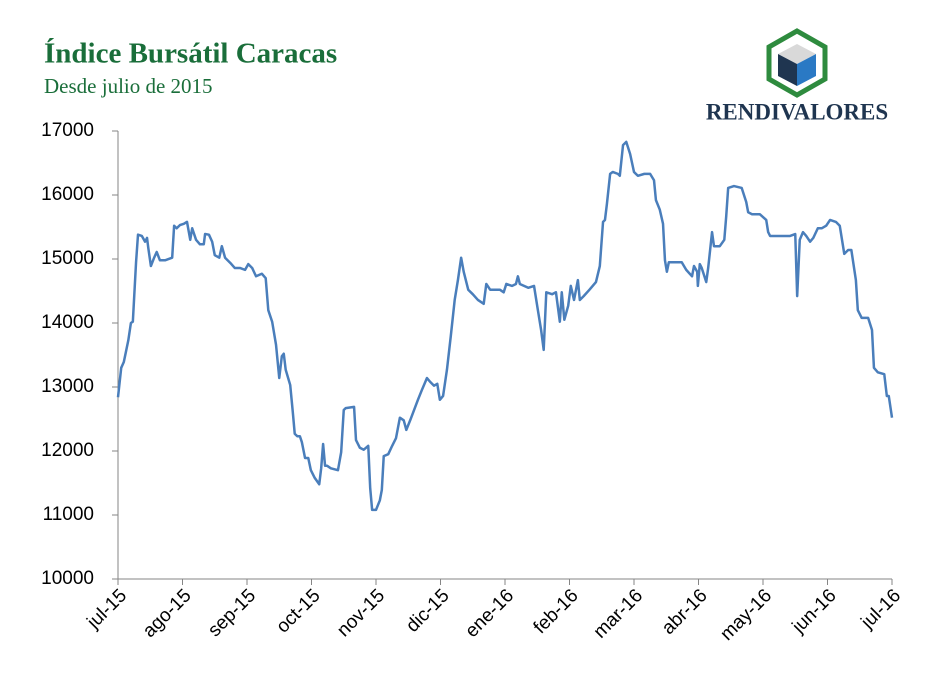 This screenshot has width=928, height=683. Describe the element at coordinates (190, 53) in the screenshot. I see `chart-title: Índice Bursátil Caracas` at that location.